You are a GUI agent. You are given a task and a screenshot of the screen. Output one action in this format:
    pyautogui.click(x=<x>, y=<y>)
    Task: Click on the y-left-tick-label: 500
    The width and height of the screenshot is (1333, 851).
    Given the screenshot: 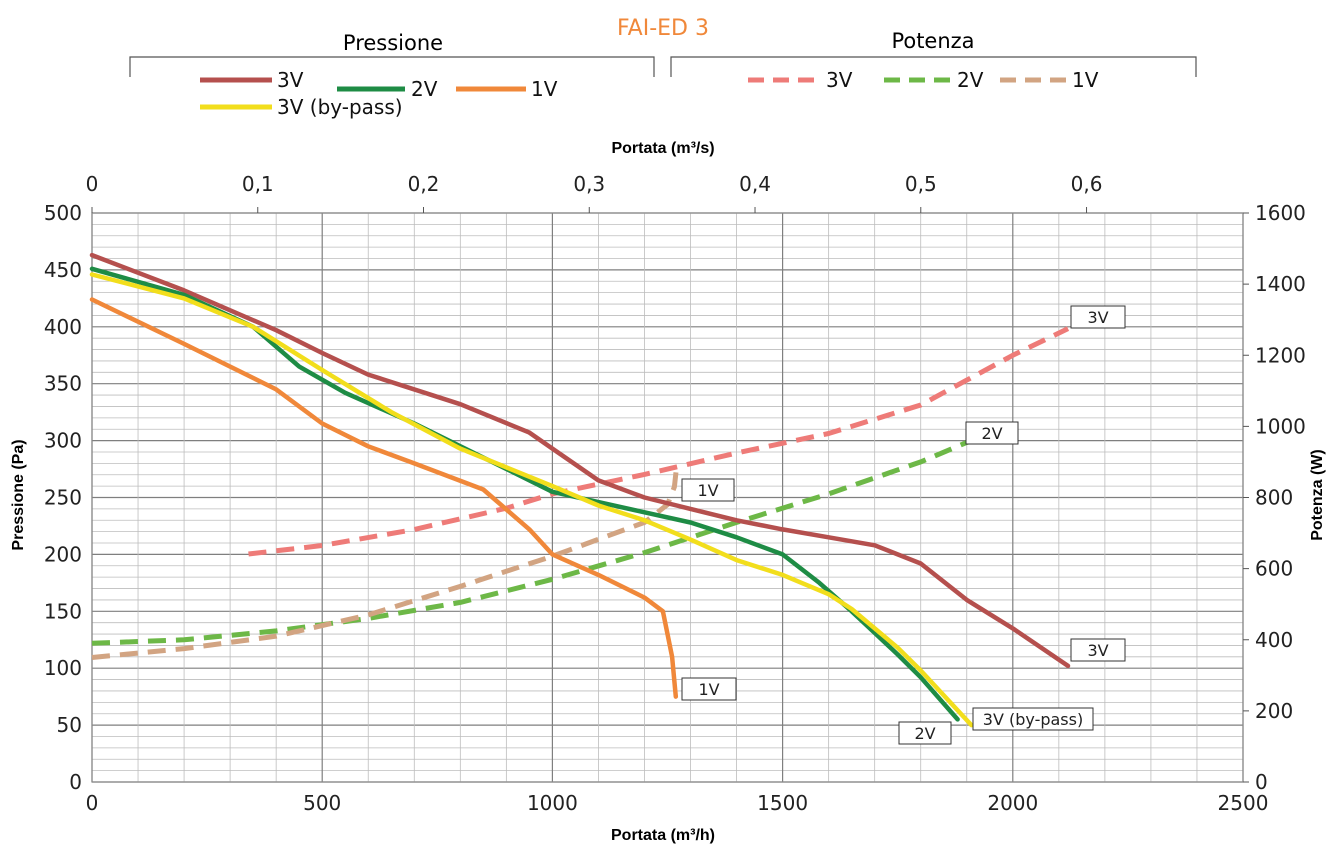 What is the action you would take?
    pyautogui.click(x=63, y=213)
    